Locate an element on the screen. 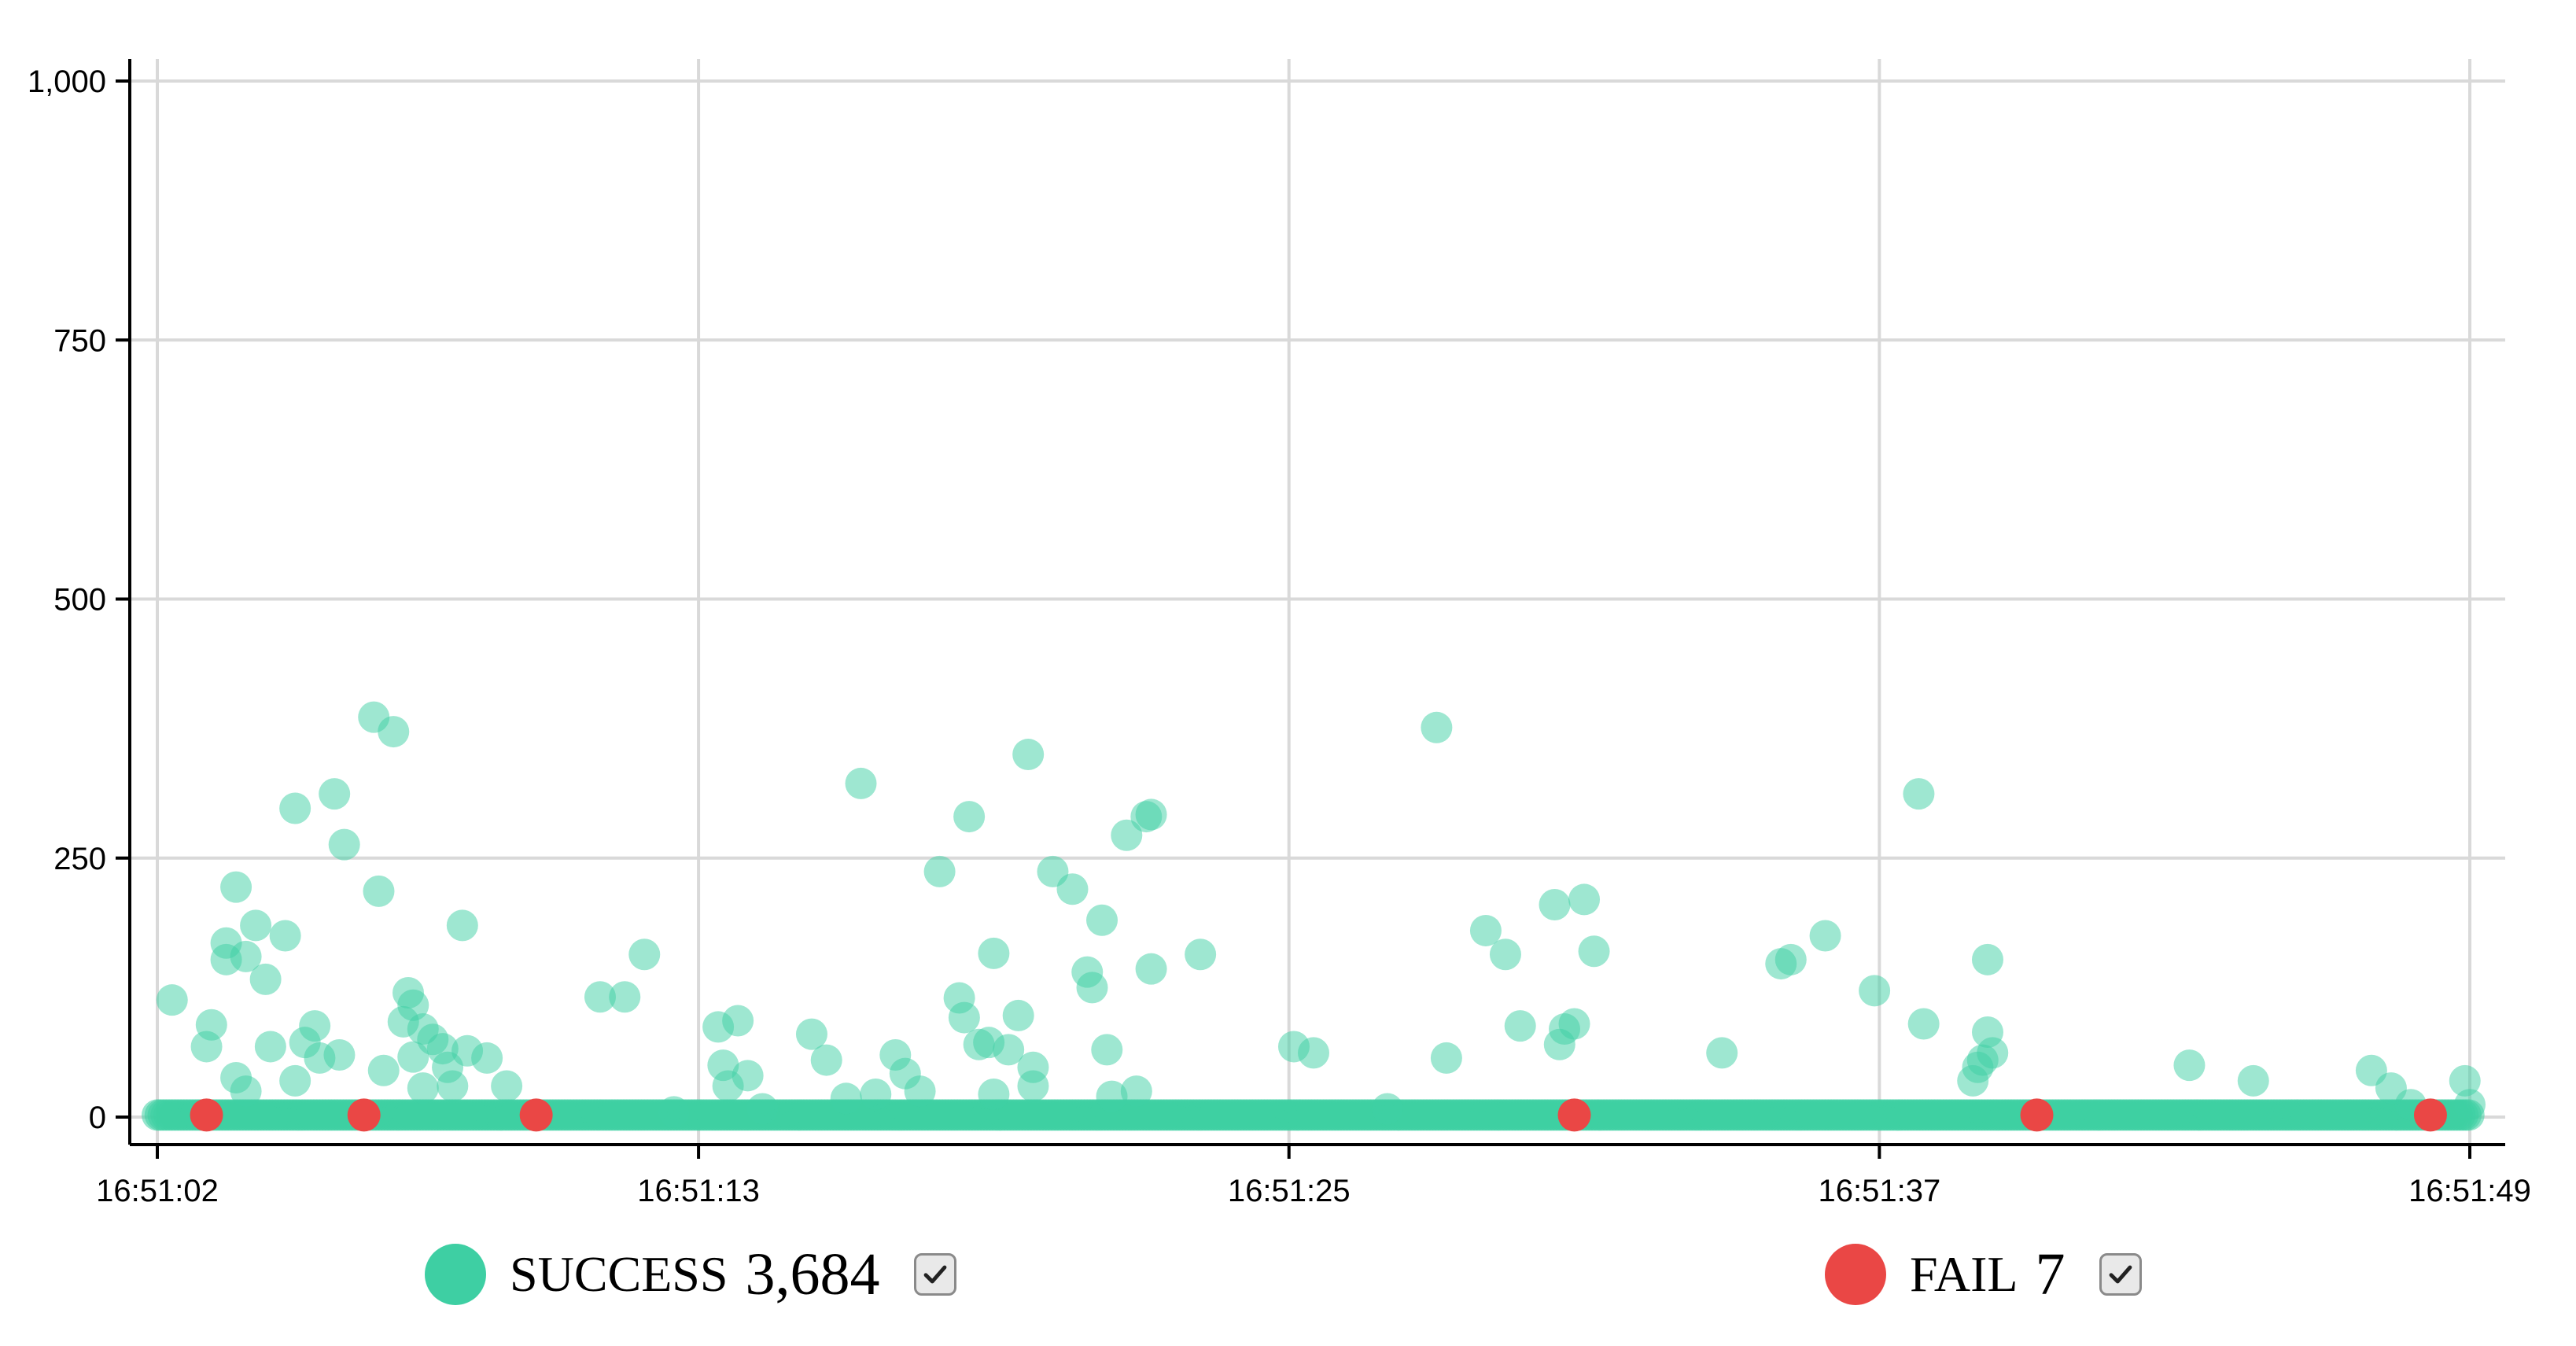  x-axis-ticks: 16:51:02 16:51:13 16:51:25 16:51:37 16:51:49 is located at coordinates (1313, 1176).